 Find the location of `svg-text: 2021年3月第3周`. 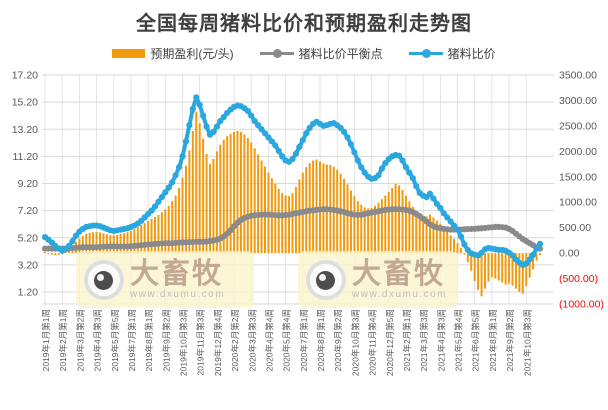

svg-text: 2021年3月第3周 is located at coordinates (424, 340).